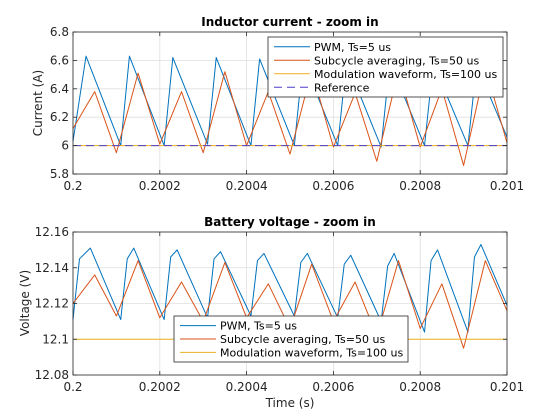 This screenshot has width=560, height=420. I want to click on y-tick-label: 12.08, so click(52, 375).